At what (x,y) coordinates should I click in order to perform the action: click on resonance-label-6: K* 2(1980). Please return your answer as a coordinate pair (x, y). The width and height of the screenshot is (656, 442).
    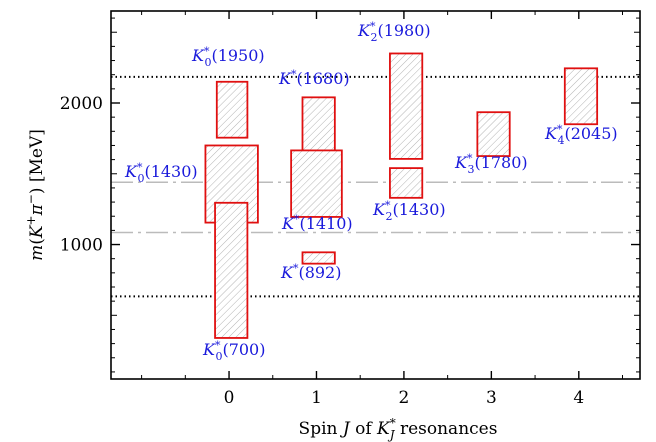
    Looking at the image, I should click on (394, 32).